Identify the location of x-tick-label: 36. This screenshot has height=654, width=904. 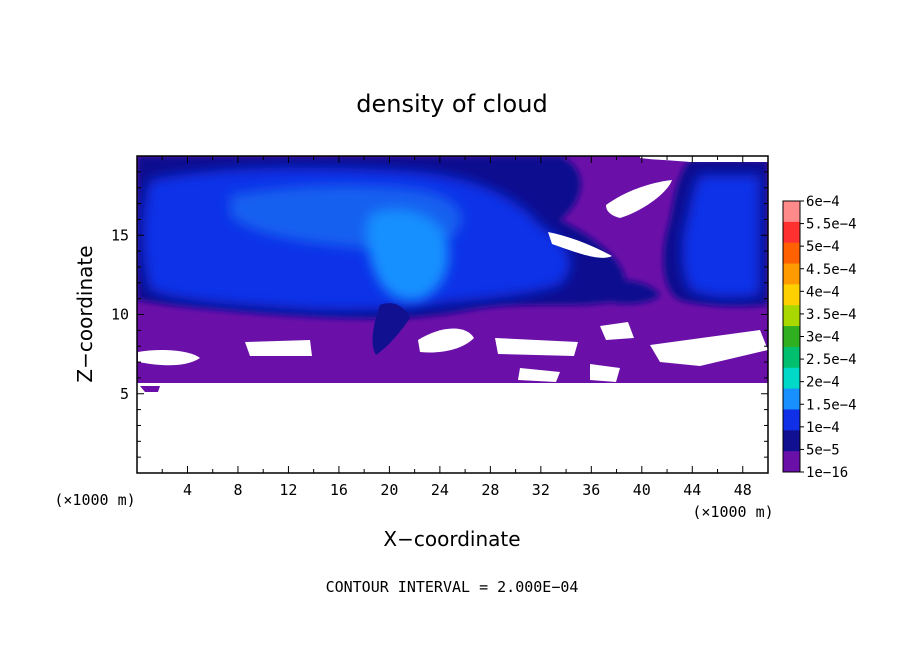
(591, 490).